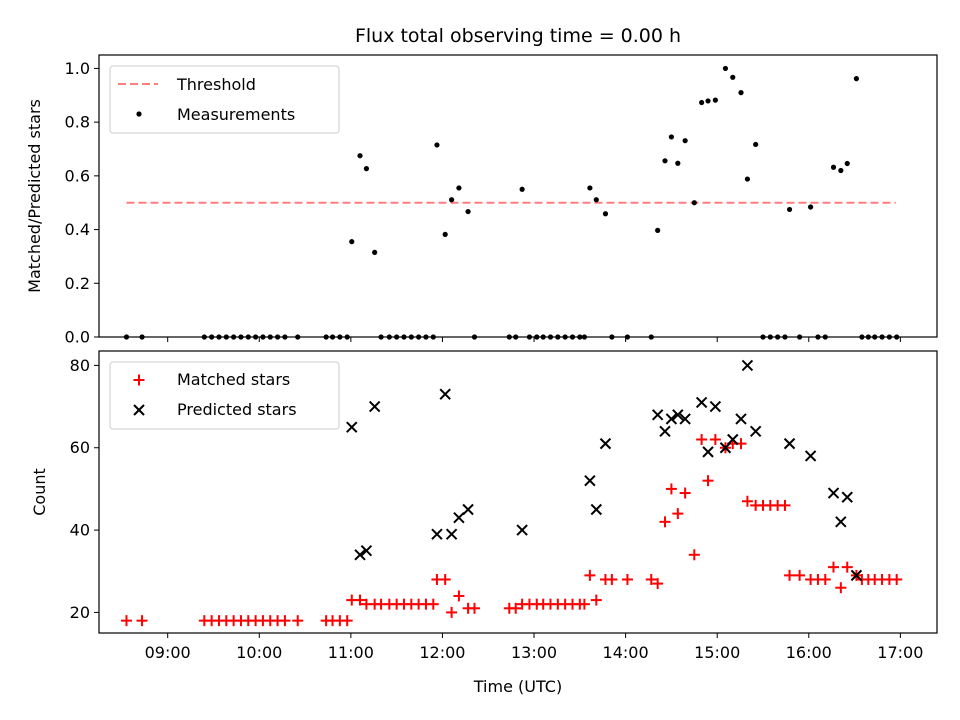 The width and height of the screenshot is (960, 720). What do you see at coordinates (80, 447) in the screenshot?
I see `count-ytick-label: 60` at bounding box center [80, 447].